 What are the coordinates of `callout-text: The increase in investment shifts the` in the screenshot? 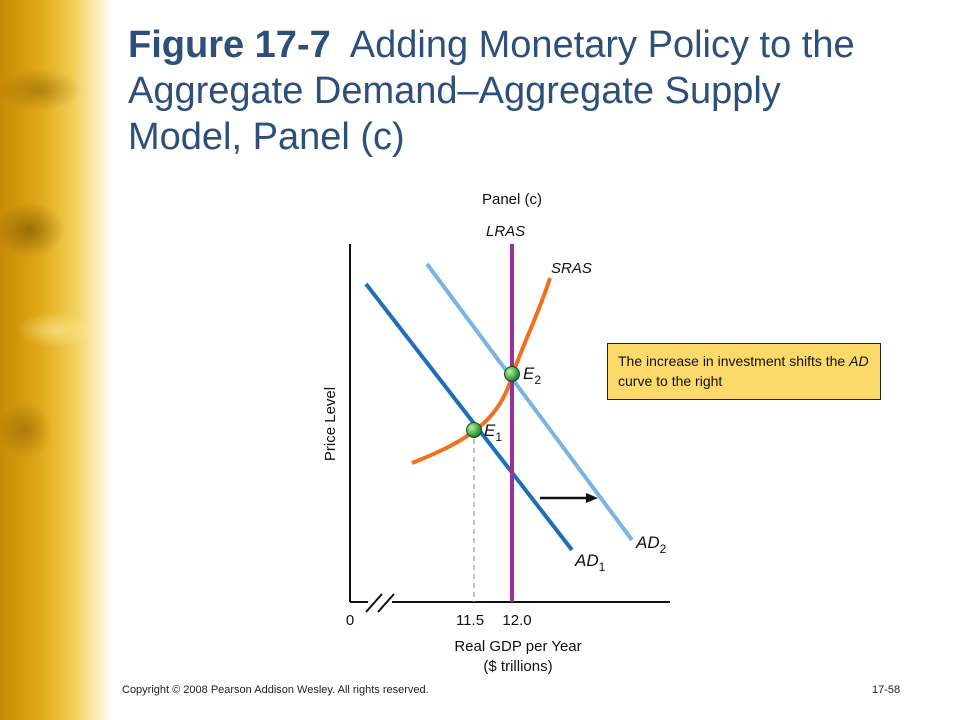 It's located at (732, 361).